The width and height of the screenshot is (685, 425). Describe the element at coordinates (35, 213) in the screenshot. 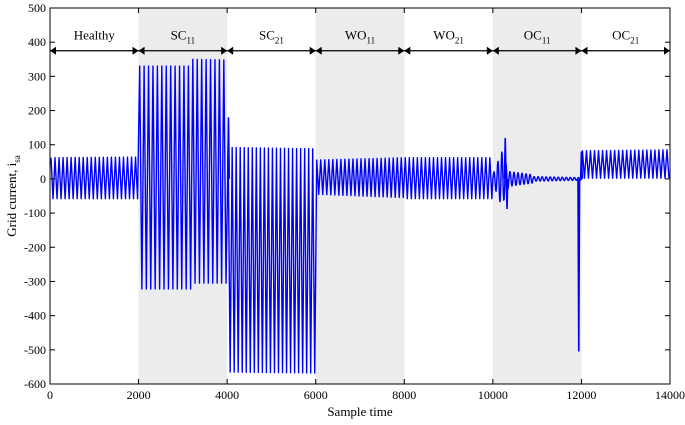

I see `y-tick-label-5: -100` at that location.